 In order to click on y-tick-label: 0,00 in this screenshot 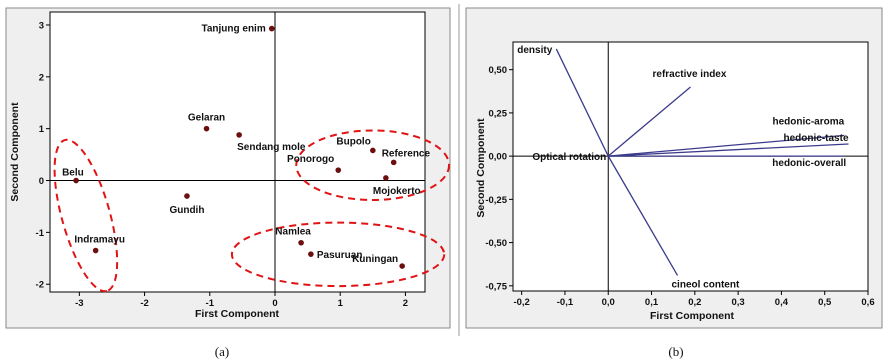, I will do `click(498, 157)`.